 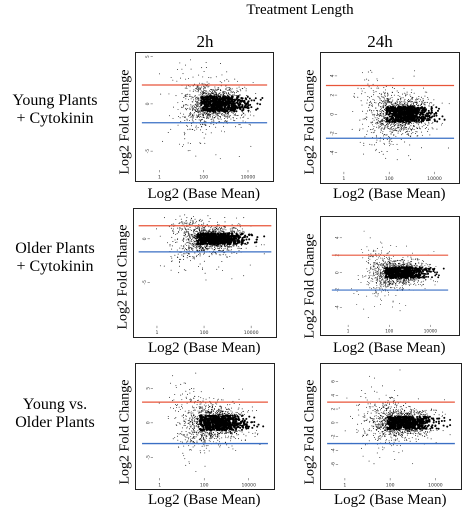 I want to click on x-tick-label: 1, so click(x=343, y=179).